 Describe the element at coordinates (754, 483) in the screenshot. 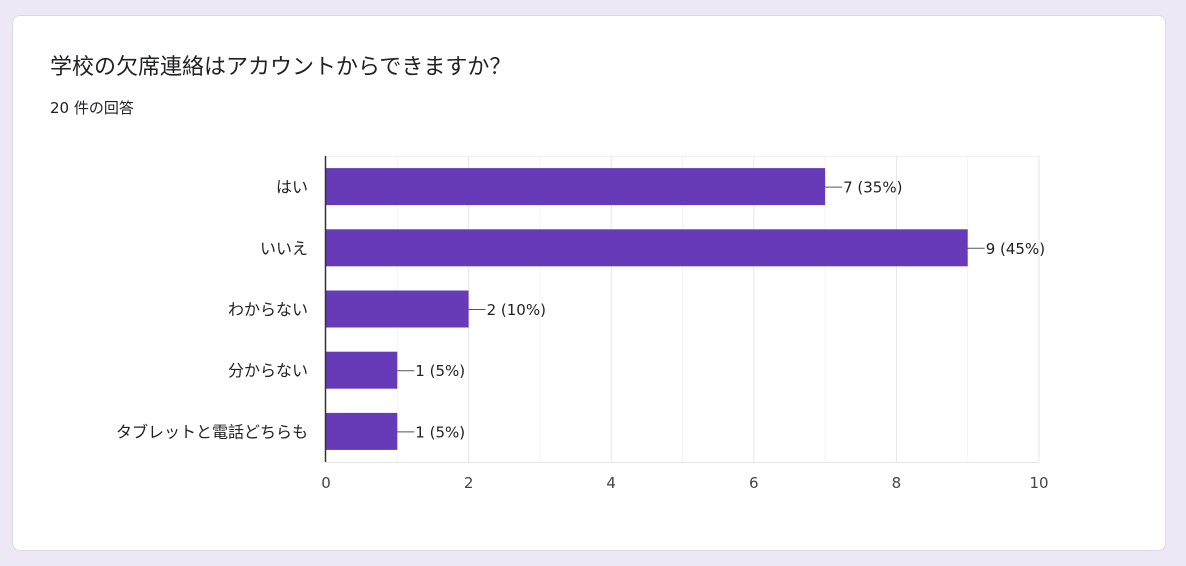

I see `x-tick-label: 6` at that location.